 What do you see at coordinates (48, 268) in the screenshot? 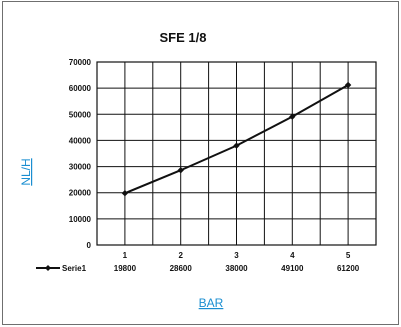
I see `legend-marker` at bounding box center [48, 268].